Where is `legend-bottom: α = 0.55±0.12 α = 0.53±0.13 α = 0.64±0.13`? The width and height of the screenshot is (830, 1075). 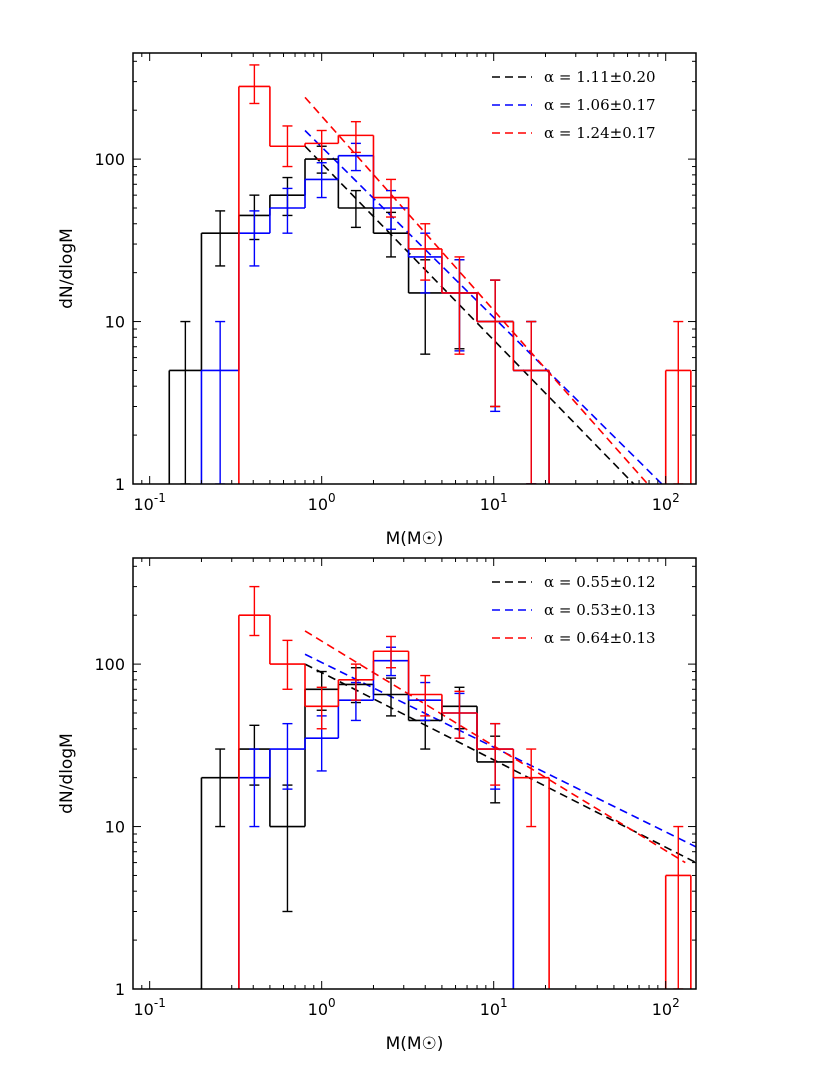 legend-bottom: α = 0.55±0.12 α = 0.53±0.13 α = 0.64±0.13 is located at coordinates (574, 610).